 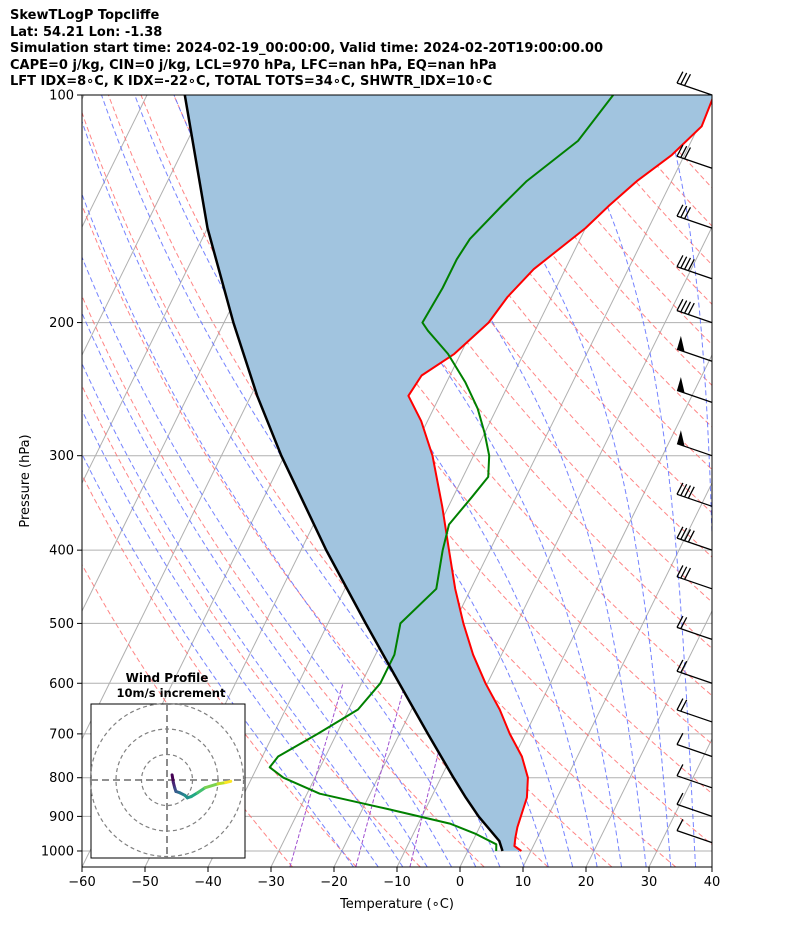 I want to click on y-tick-label: 500, so click(x=61, y=624).